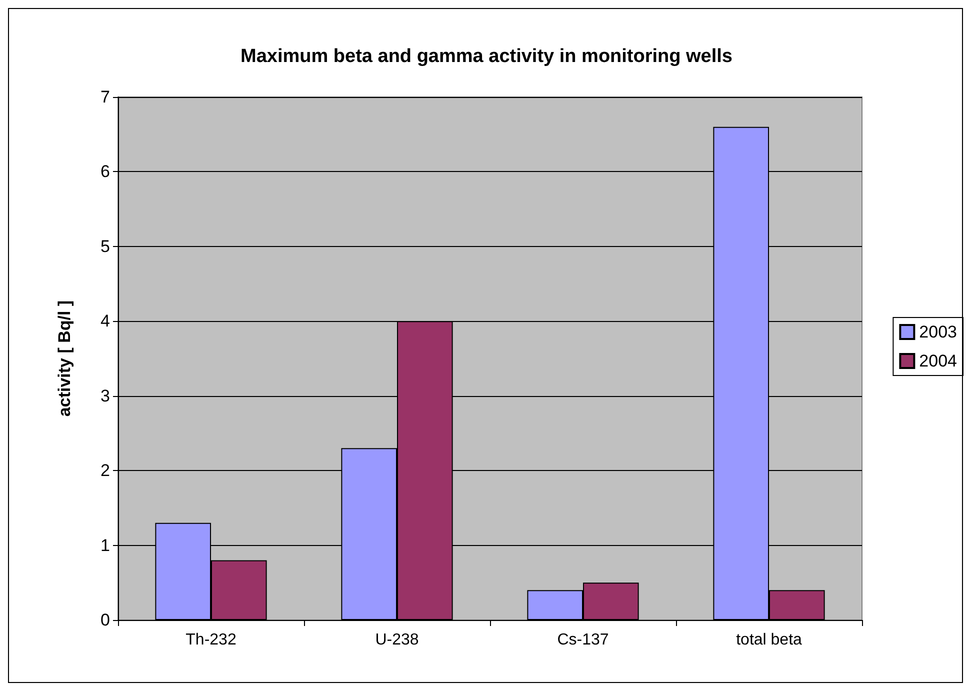 The image size is (973, 693). Describe the element at coordinates (397, 640) in the screenshot. I see `x-tick-label: U-238` at that location.